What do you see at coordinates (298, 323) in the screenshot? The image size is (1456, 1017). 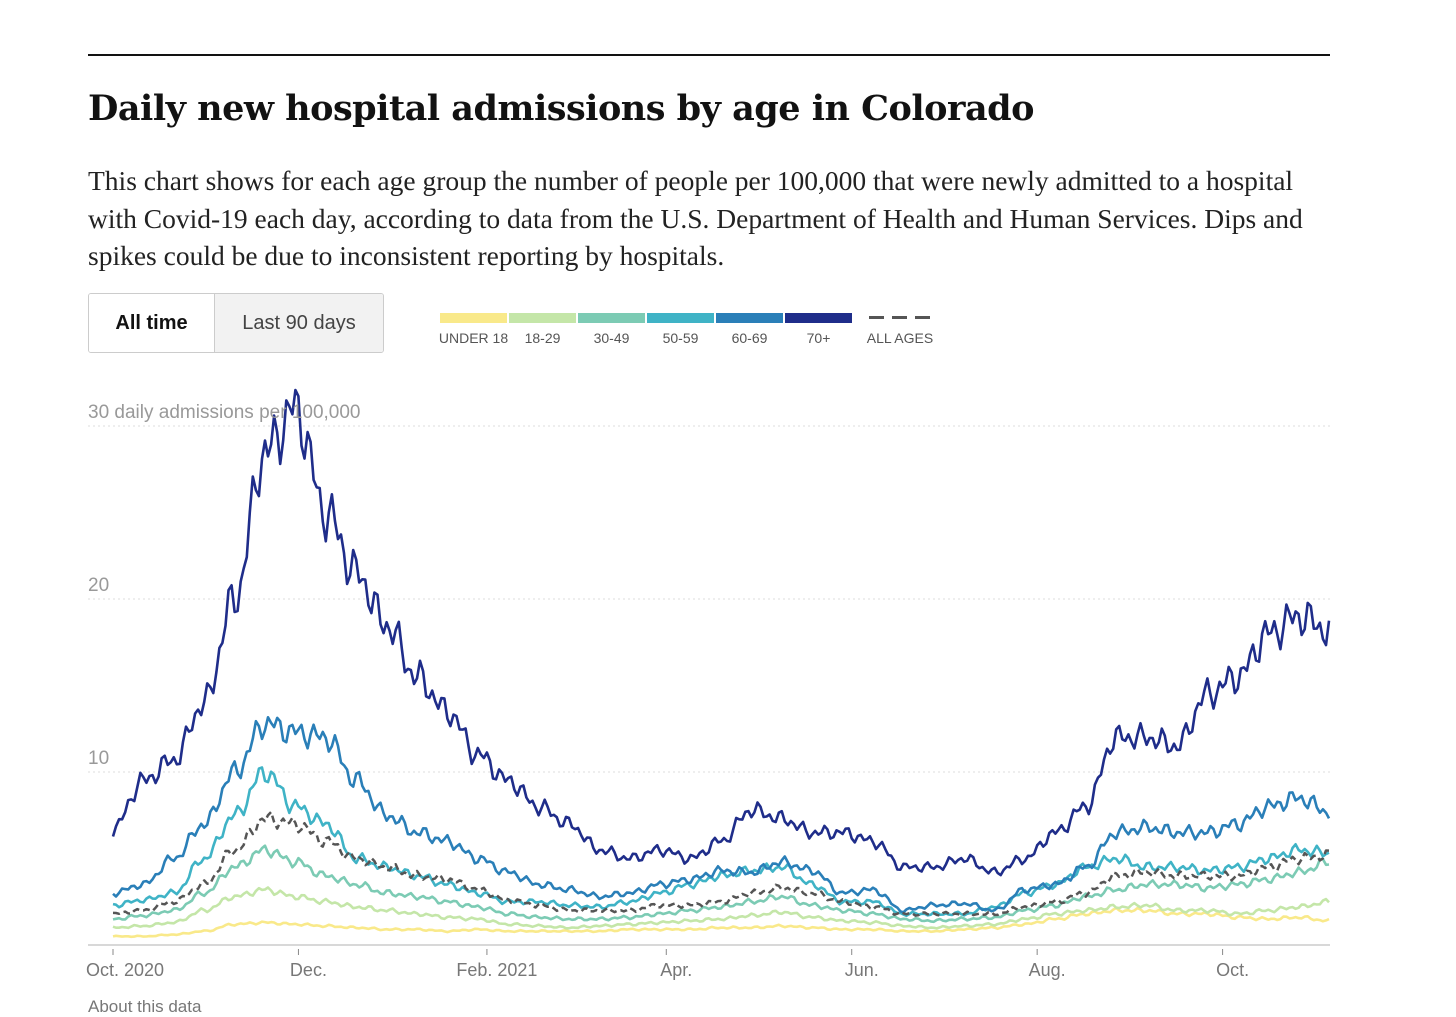 I see `last-90-days-button: Last 90 days` at bounding box center [298, 323].